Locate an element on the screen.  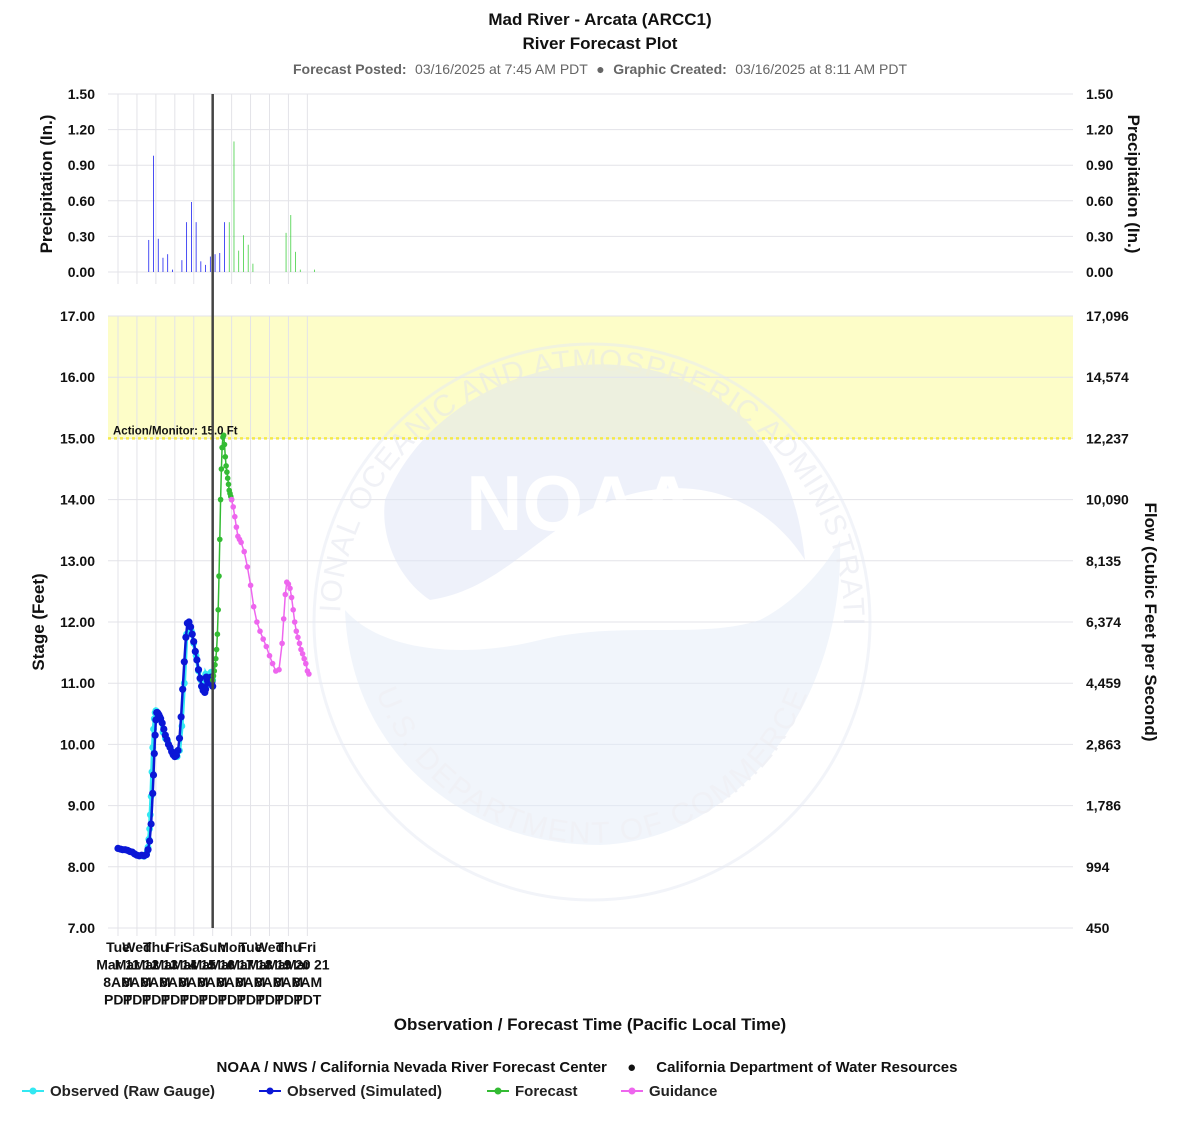
legend-item-simulated: Observed (Simulated) is located at coordinates (350, 1091).